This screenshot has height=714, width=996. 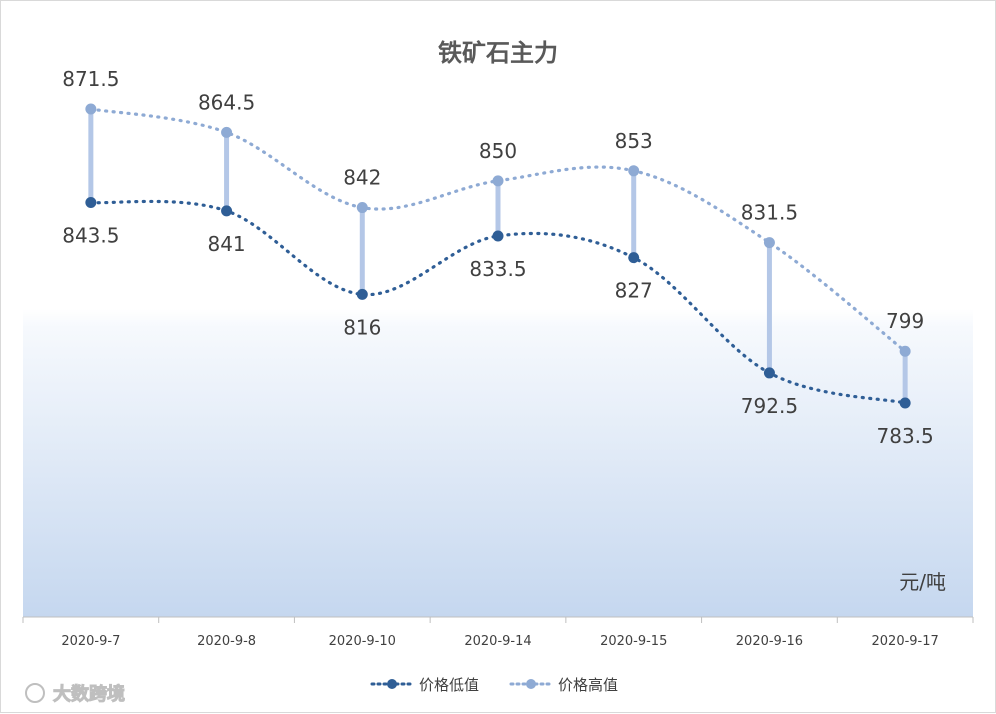 I want to click on legend-item-high: 价格高值, so click(x=563, y=685).